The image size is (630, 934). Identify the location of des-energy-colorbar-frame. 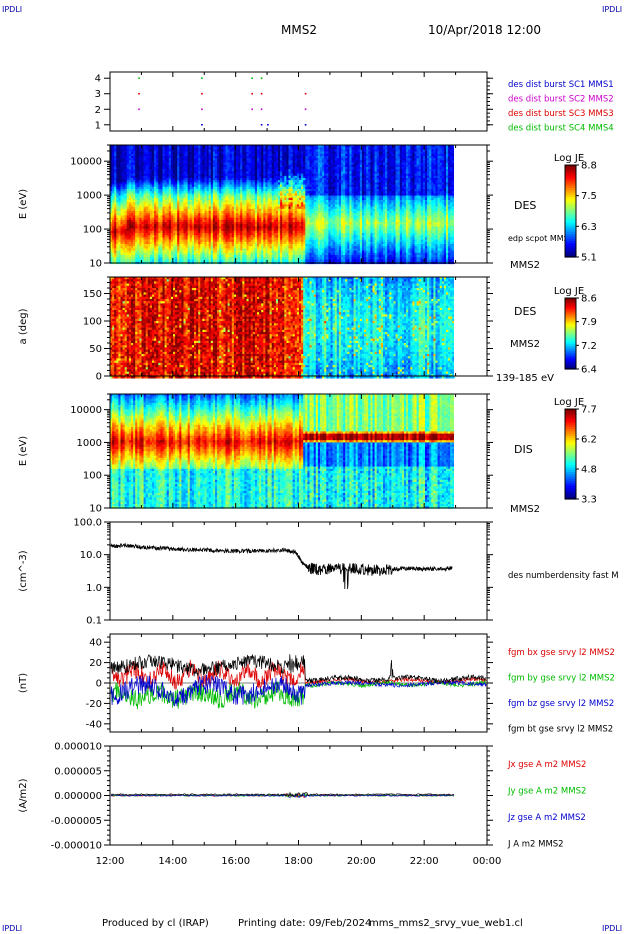
(570, 211).